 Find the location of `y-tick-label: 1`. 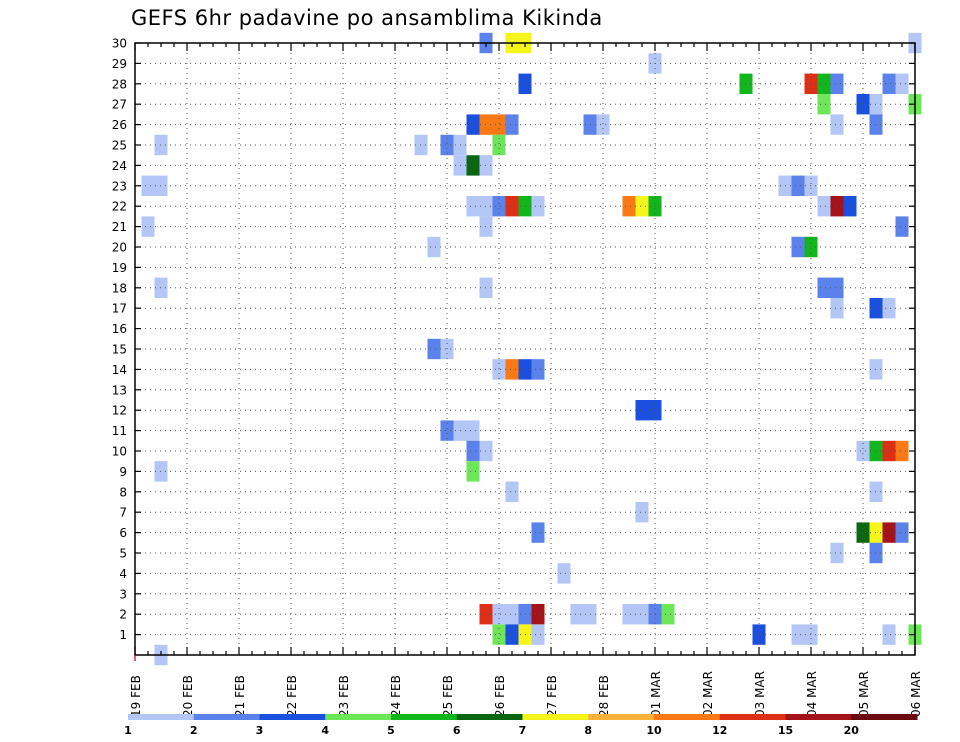

y-tick-label: 1 is located at coordinates (123, 635).